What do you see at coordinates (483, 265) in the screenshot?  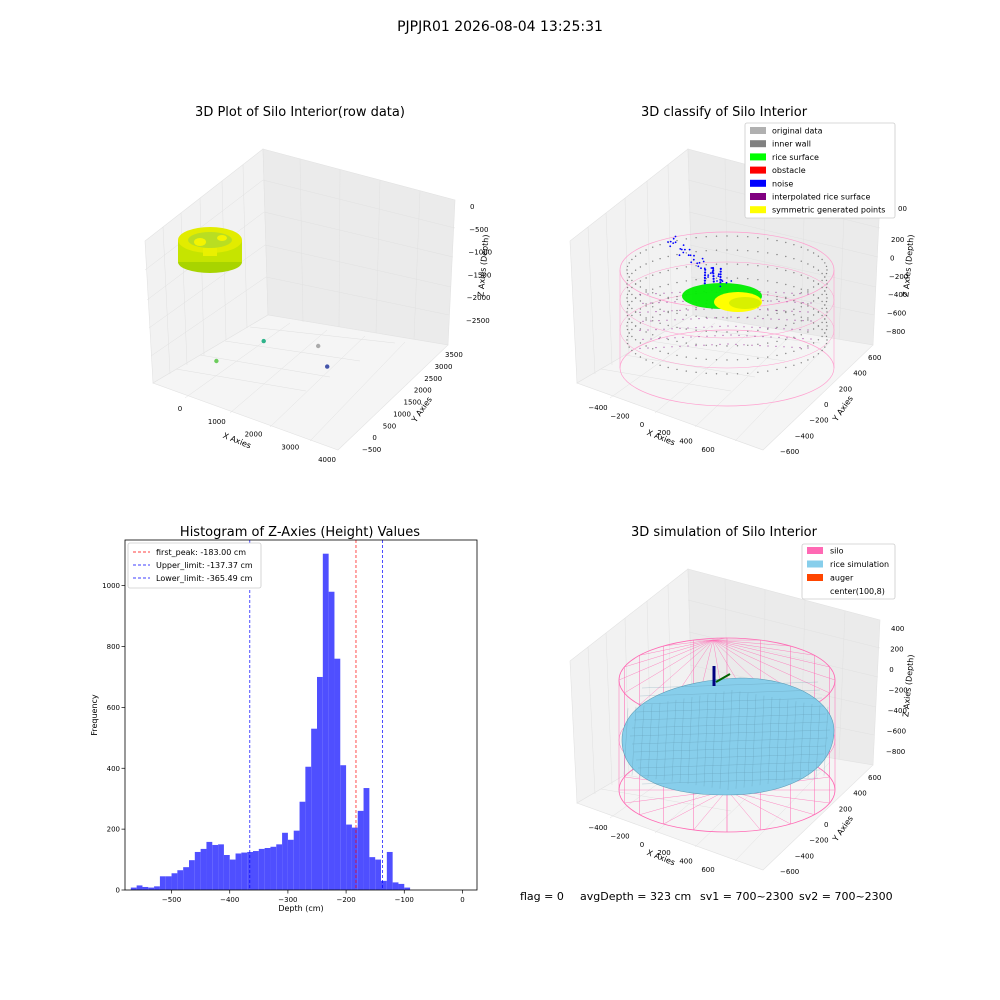 I see `raw-z-axis-label: Z Axies (Depth)` at bounding box center [483, 265].